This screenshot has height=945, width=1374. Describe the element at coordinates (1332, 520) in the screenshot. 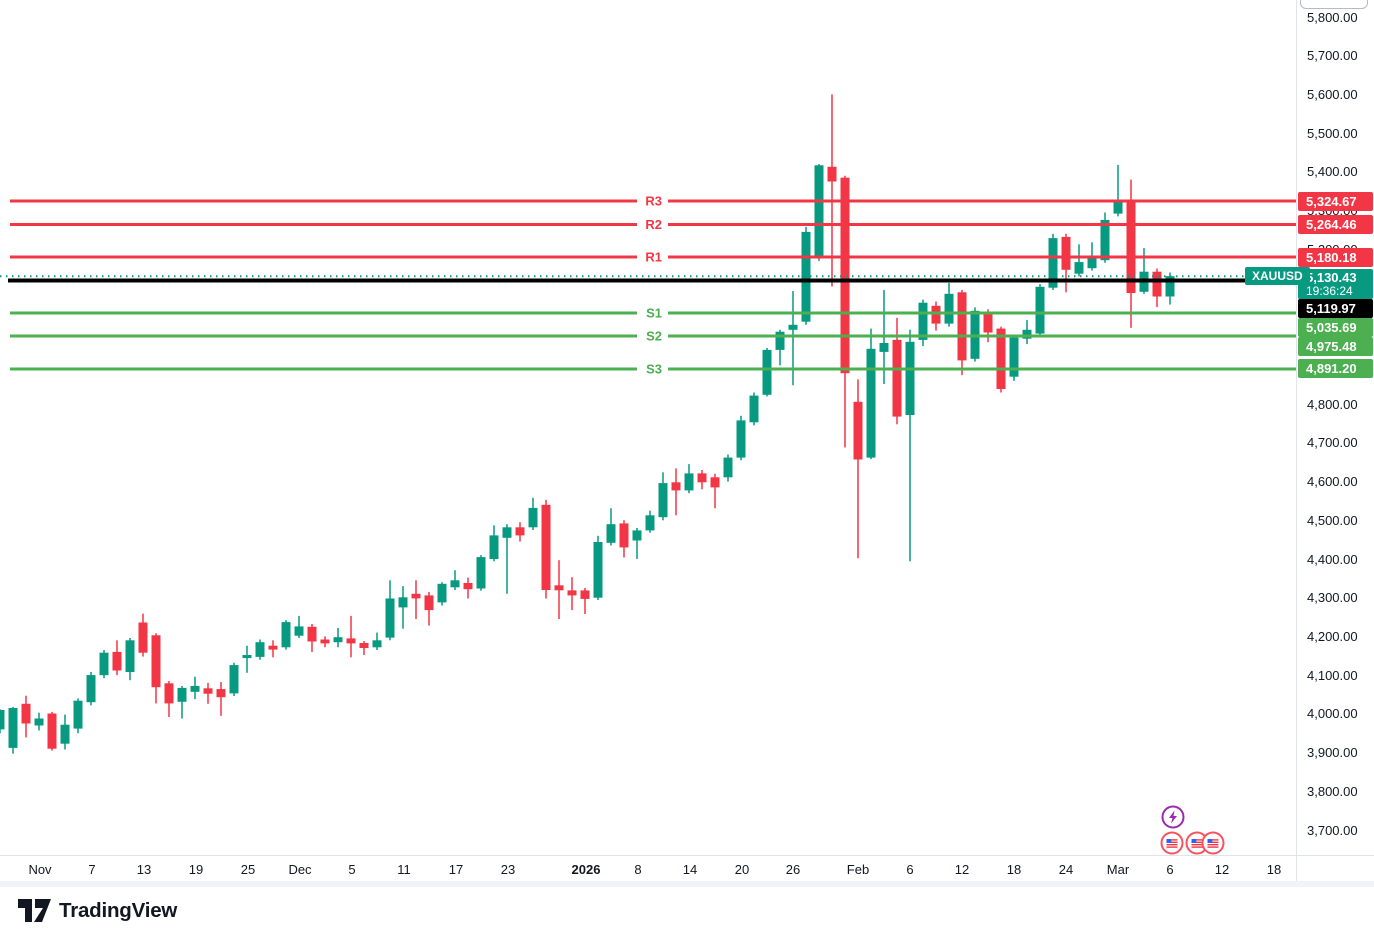

I see `price-tick-label: 4,500.00` at that location.